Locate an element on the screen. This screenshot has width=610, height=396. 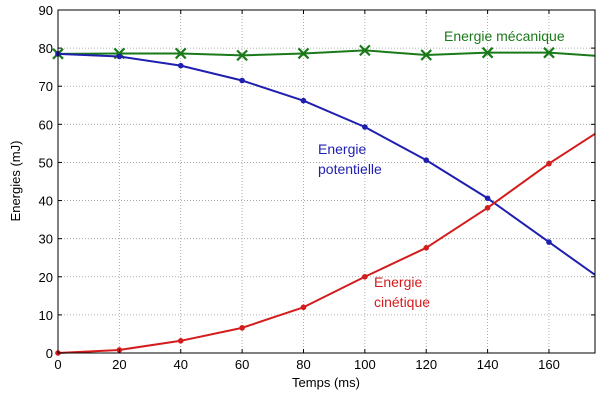
x-tick-label: 20 is located at coordinates (119, 364).